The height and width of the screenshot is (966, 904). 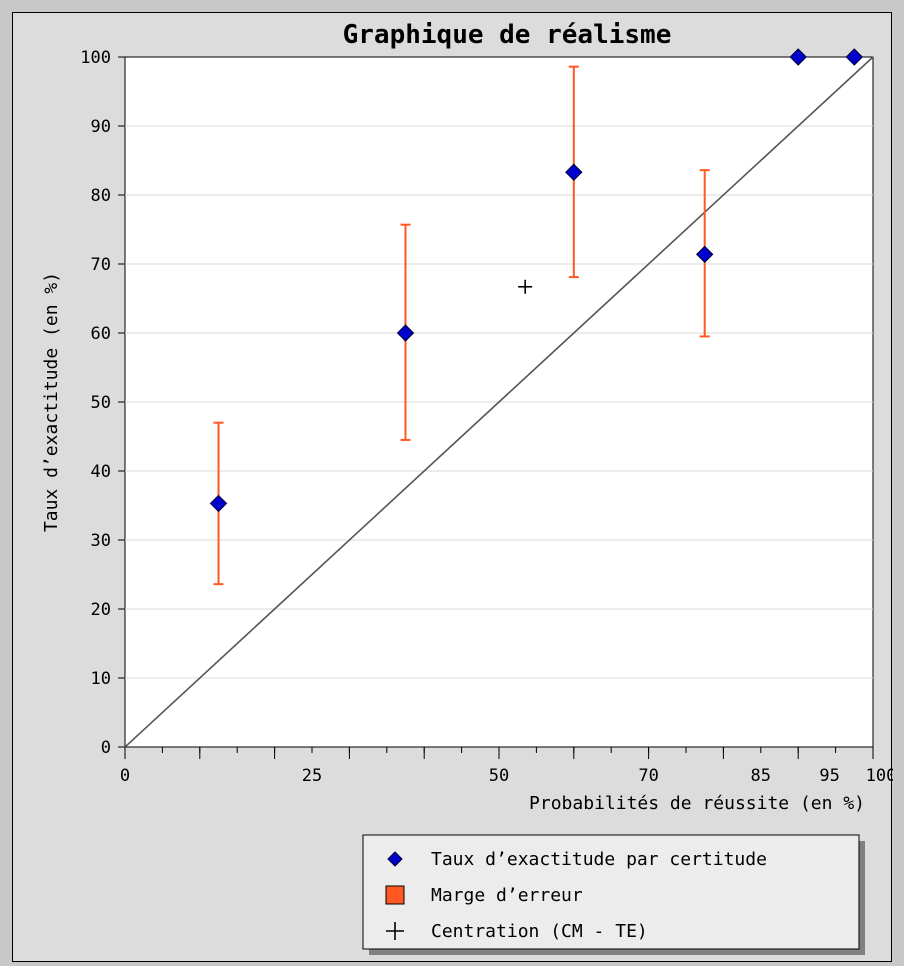 I want to click on legend-errorbar-icon, so click(x=395, y=895).